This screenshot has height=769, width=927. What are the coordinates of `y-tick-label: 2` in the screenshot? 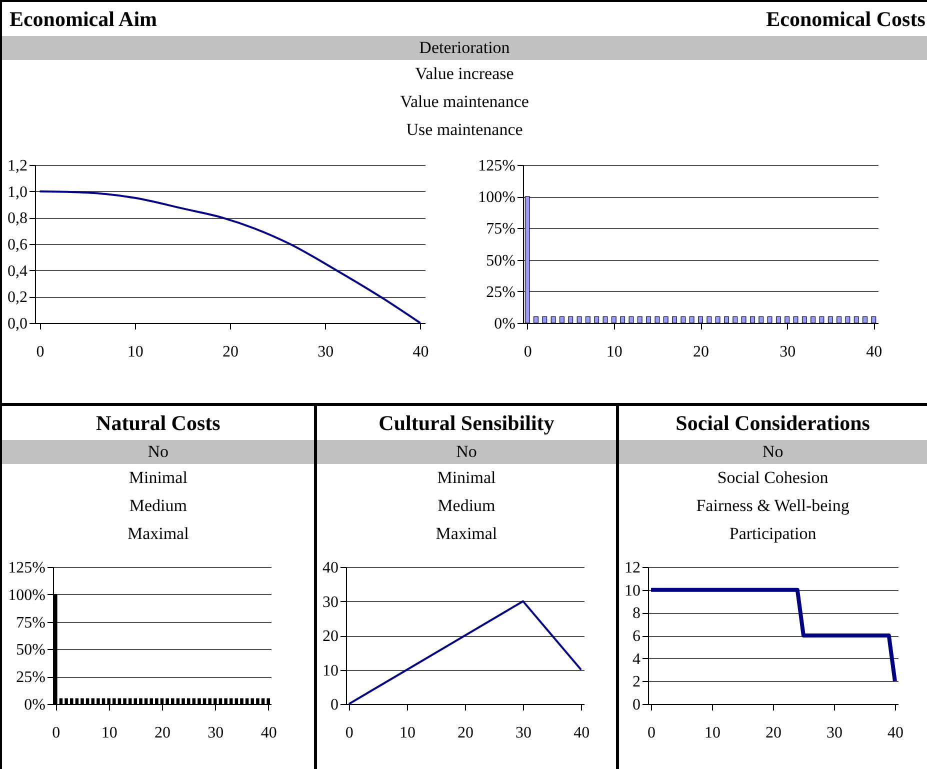 It's located at (636, 682).